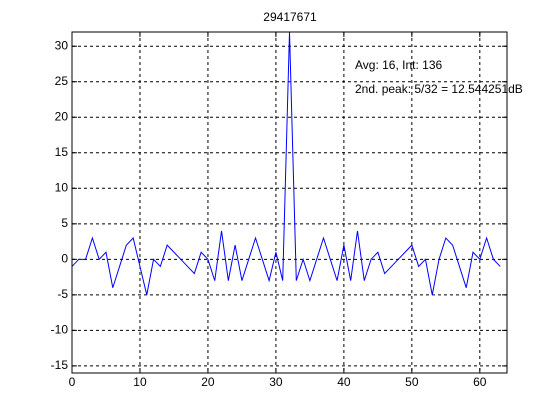 The height and width of the screenshot is (420, 560). What do you see at coordinates (62, 45) in the screenshot?
I see `y-tick-label: 30` at bounding box center [62, 45].